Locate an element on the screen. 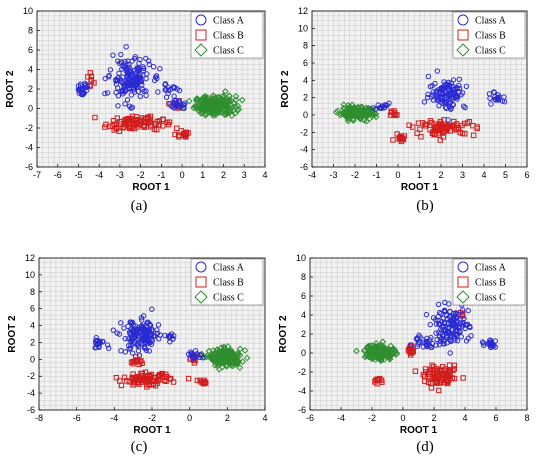 This screenshot has height=457, width=550. x-tick-label: -4 is located at coordinates (99, 175).